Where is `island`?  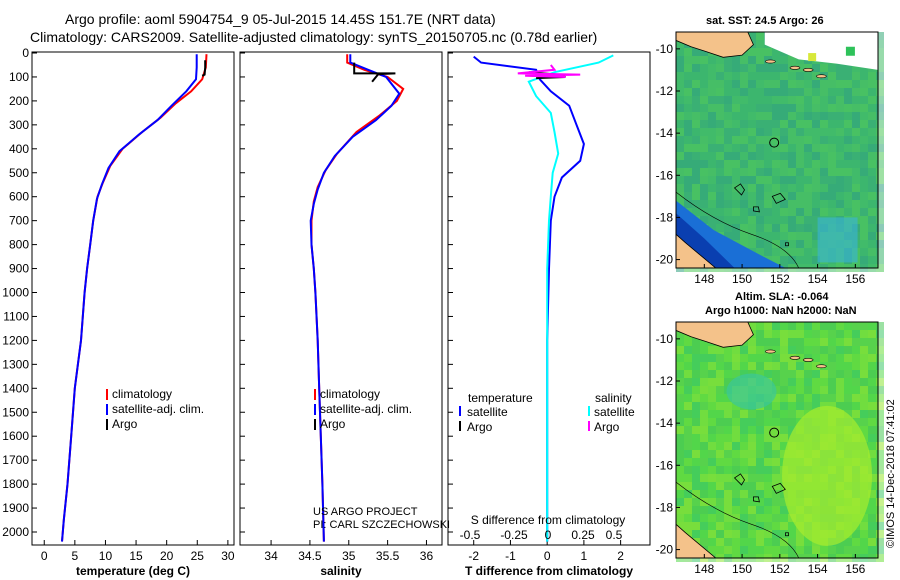
island is located at coordinates (821, 366).